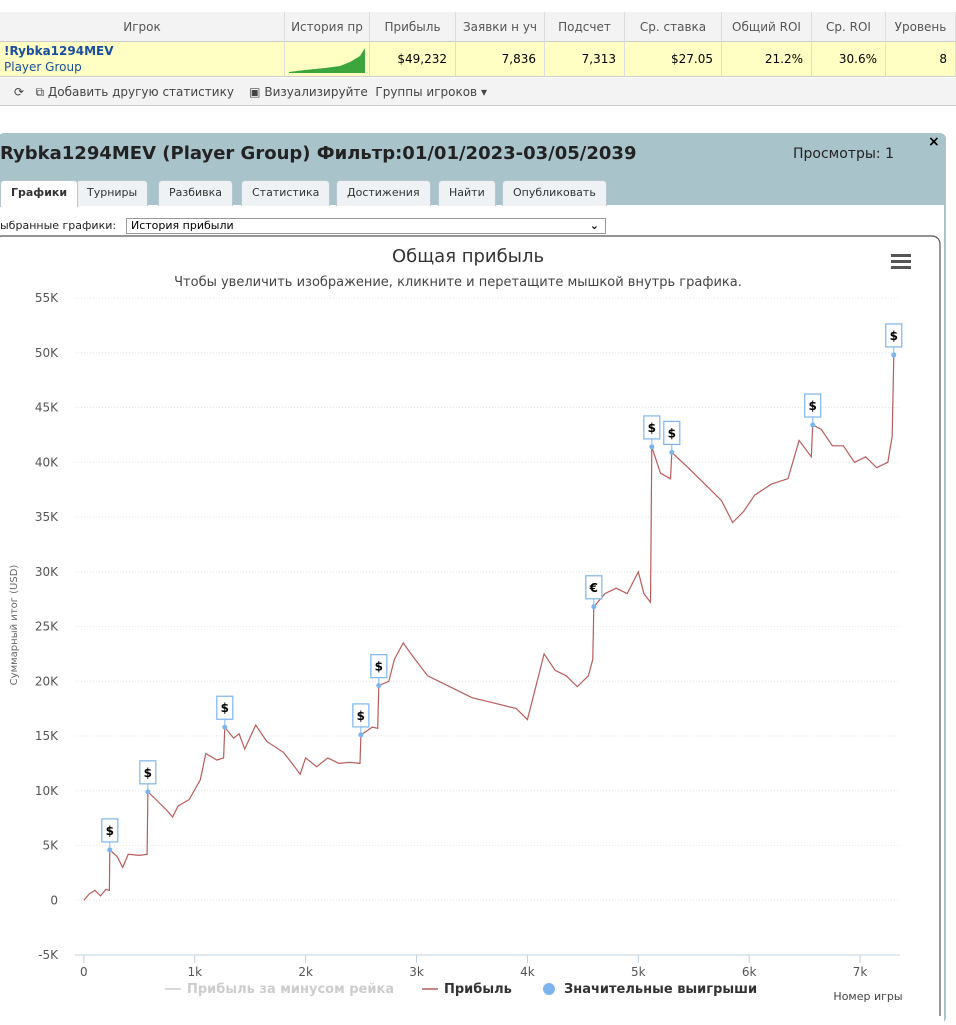  I want to click on legend-symbol, so click(549, 989).